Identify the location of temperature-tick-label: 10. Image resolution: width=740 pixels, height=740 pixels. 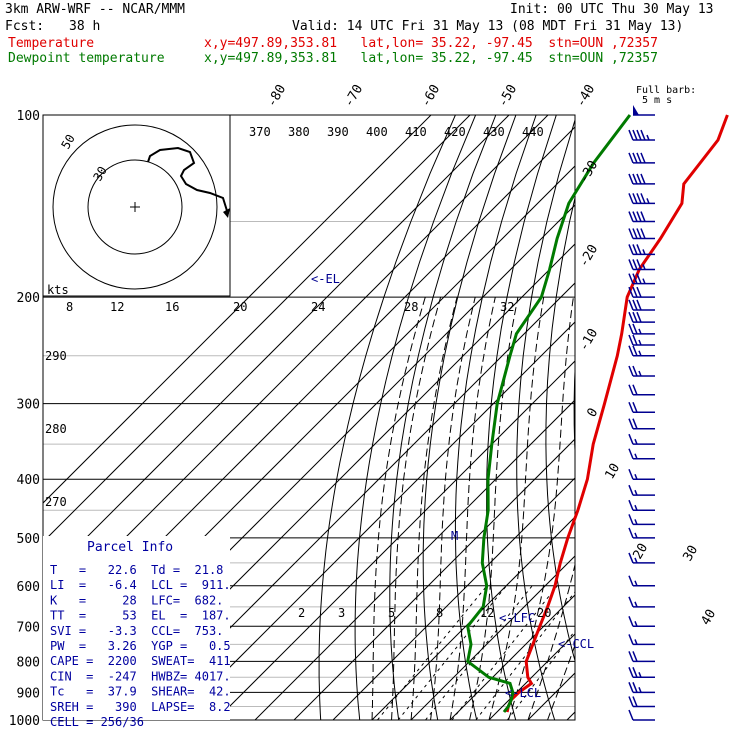
(612, 471).